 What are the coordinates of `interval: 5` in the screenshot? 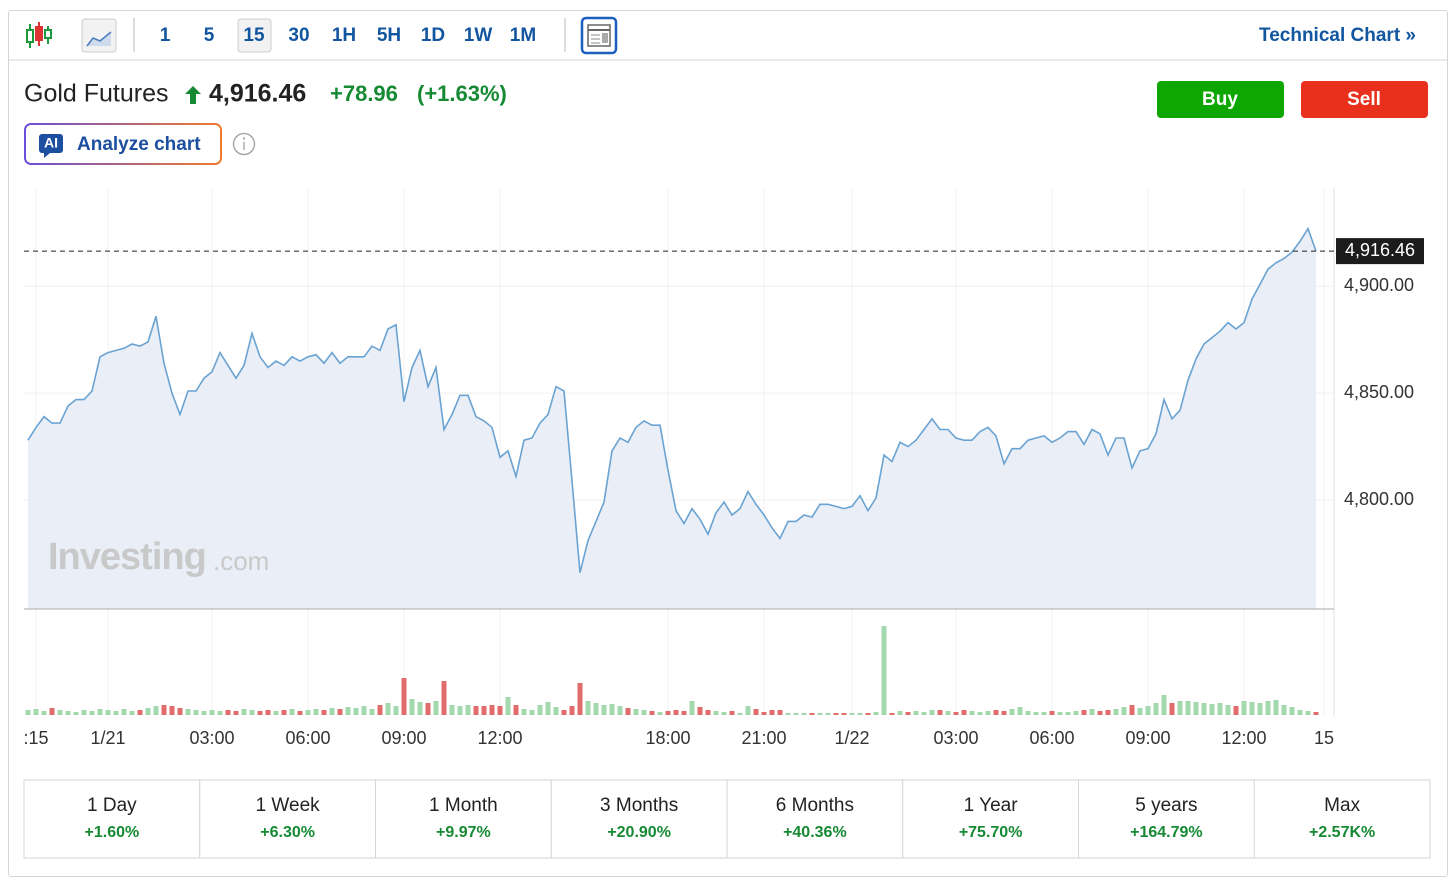 It's located at (209, 35).